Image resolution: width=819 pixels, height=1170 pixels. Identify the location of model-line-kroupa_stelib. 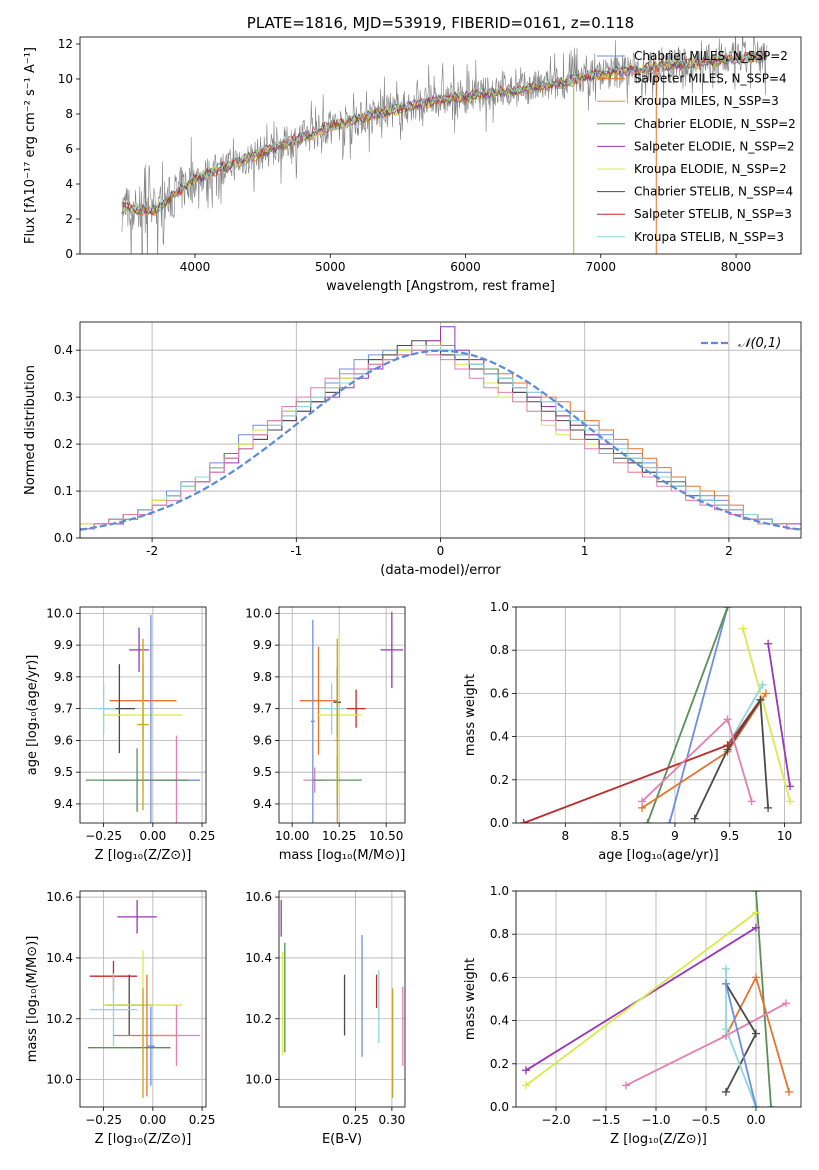
(444, 131).